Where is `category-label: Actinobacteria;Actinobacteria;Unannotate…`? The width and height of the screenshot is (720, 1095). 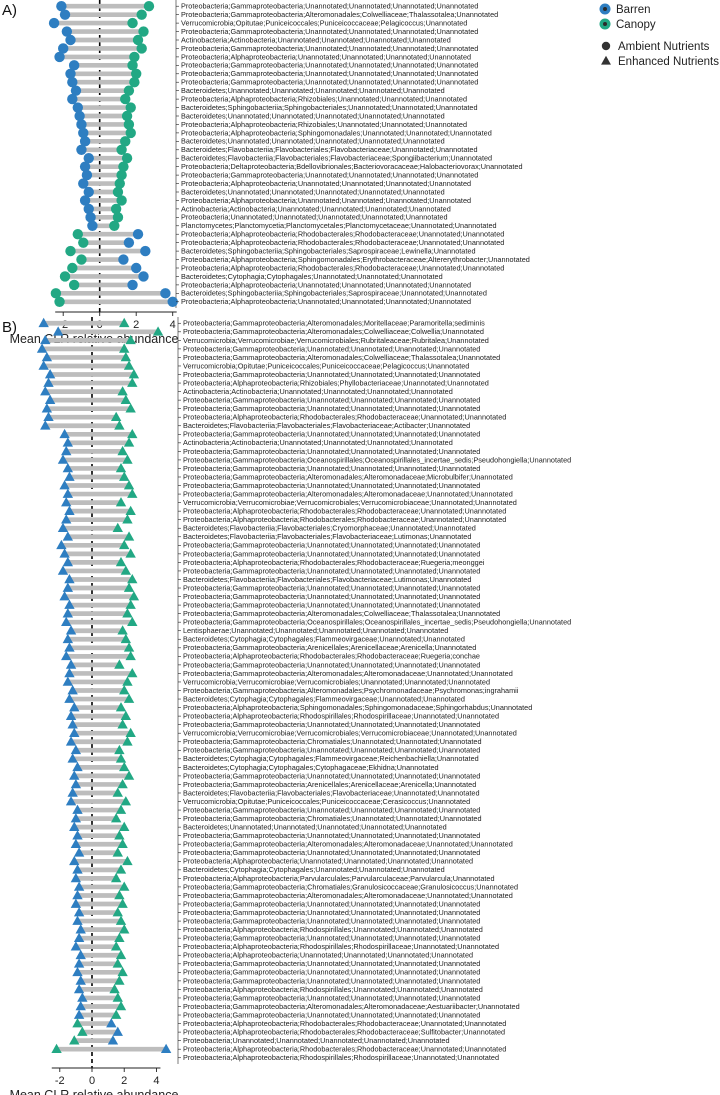 category-label: Actinobacteria;Actinobacteria;Unannotate… is located at coordinates (318, 442).